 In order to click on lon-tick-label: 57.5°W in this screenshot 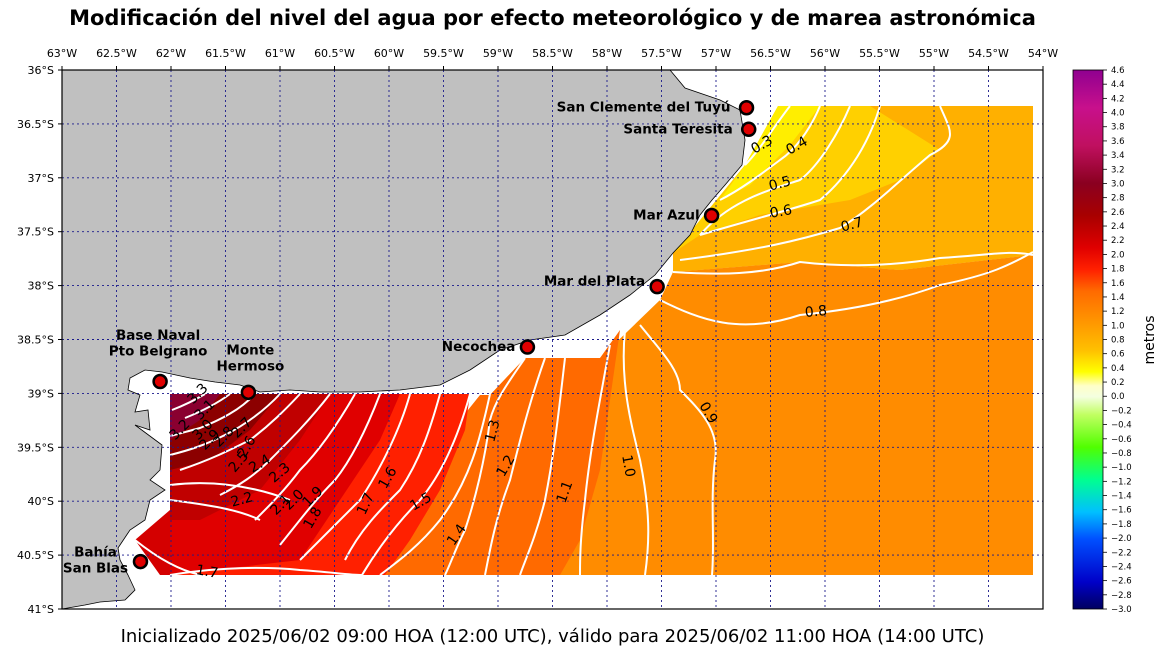, I will do `click(661, 53)`.